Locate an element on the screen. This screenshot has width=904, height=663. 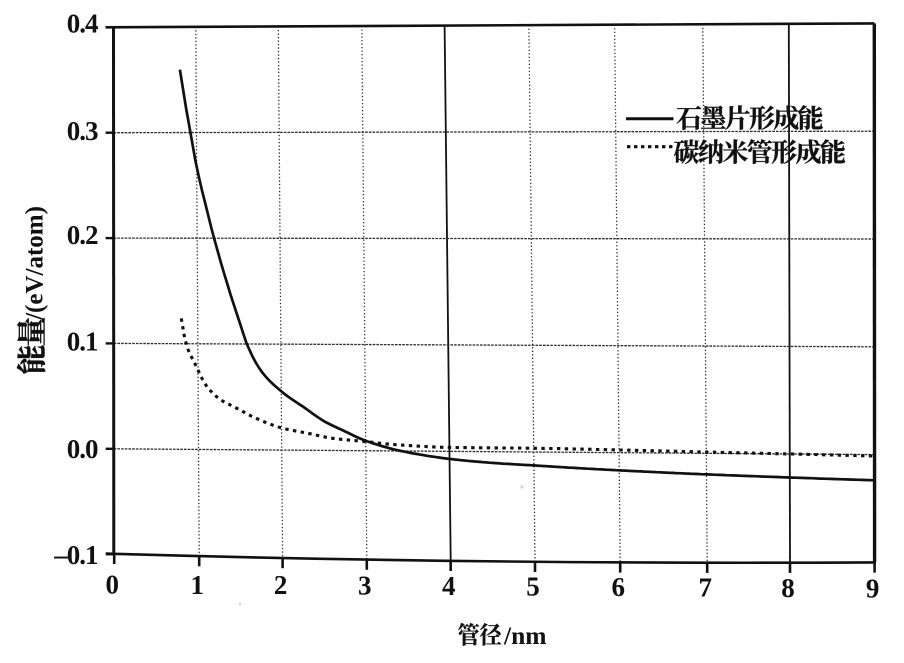
svg-text: 0.3 is located at coordinates (82, 131).